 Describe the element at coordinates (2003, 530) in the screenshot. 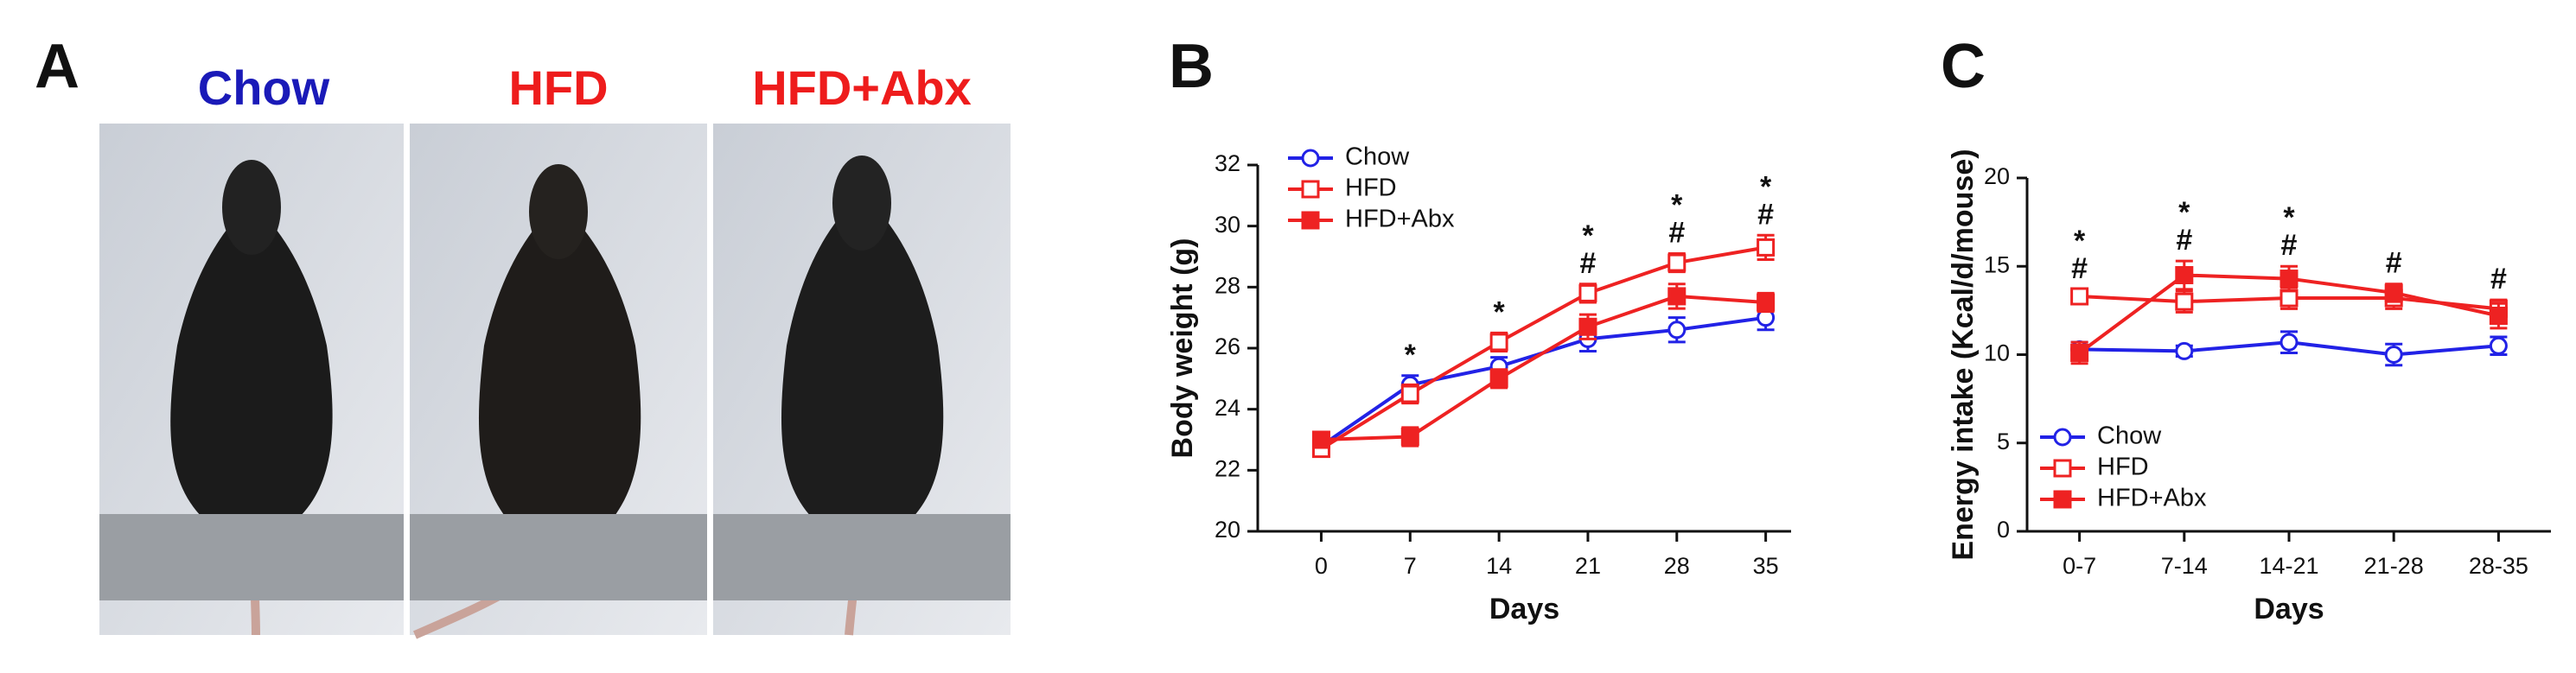

I see `y-tick-label: 0` at that location.